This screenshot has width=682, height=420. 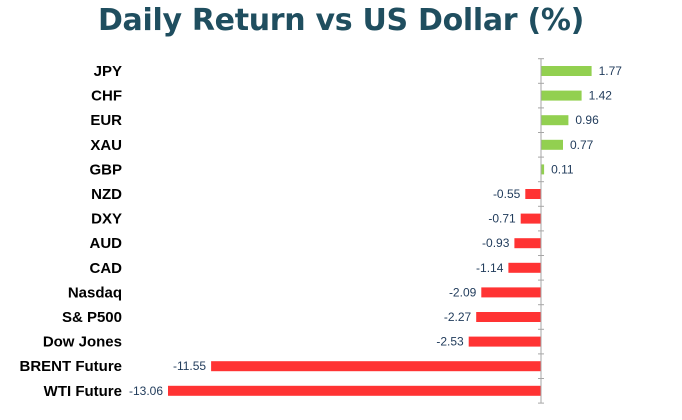 What do you see at coordinates (106, 243) in the screenshot?
I see `category-label: AUD` at bounding box center [106, 243].